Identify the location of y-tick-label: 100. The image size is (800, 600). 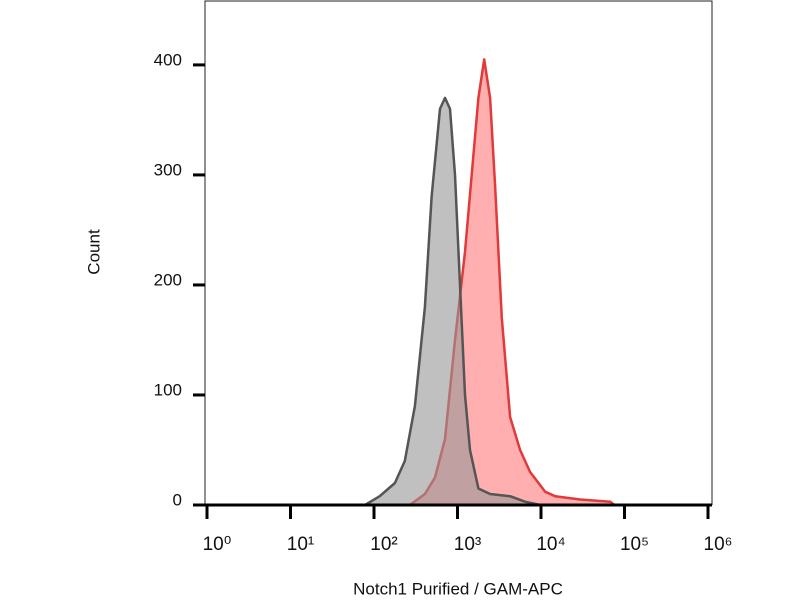
(168, 389).